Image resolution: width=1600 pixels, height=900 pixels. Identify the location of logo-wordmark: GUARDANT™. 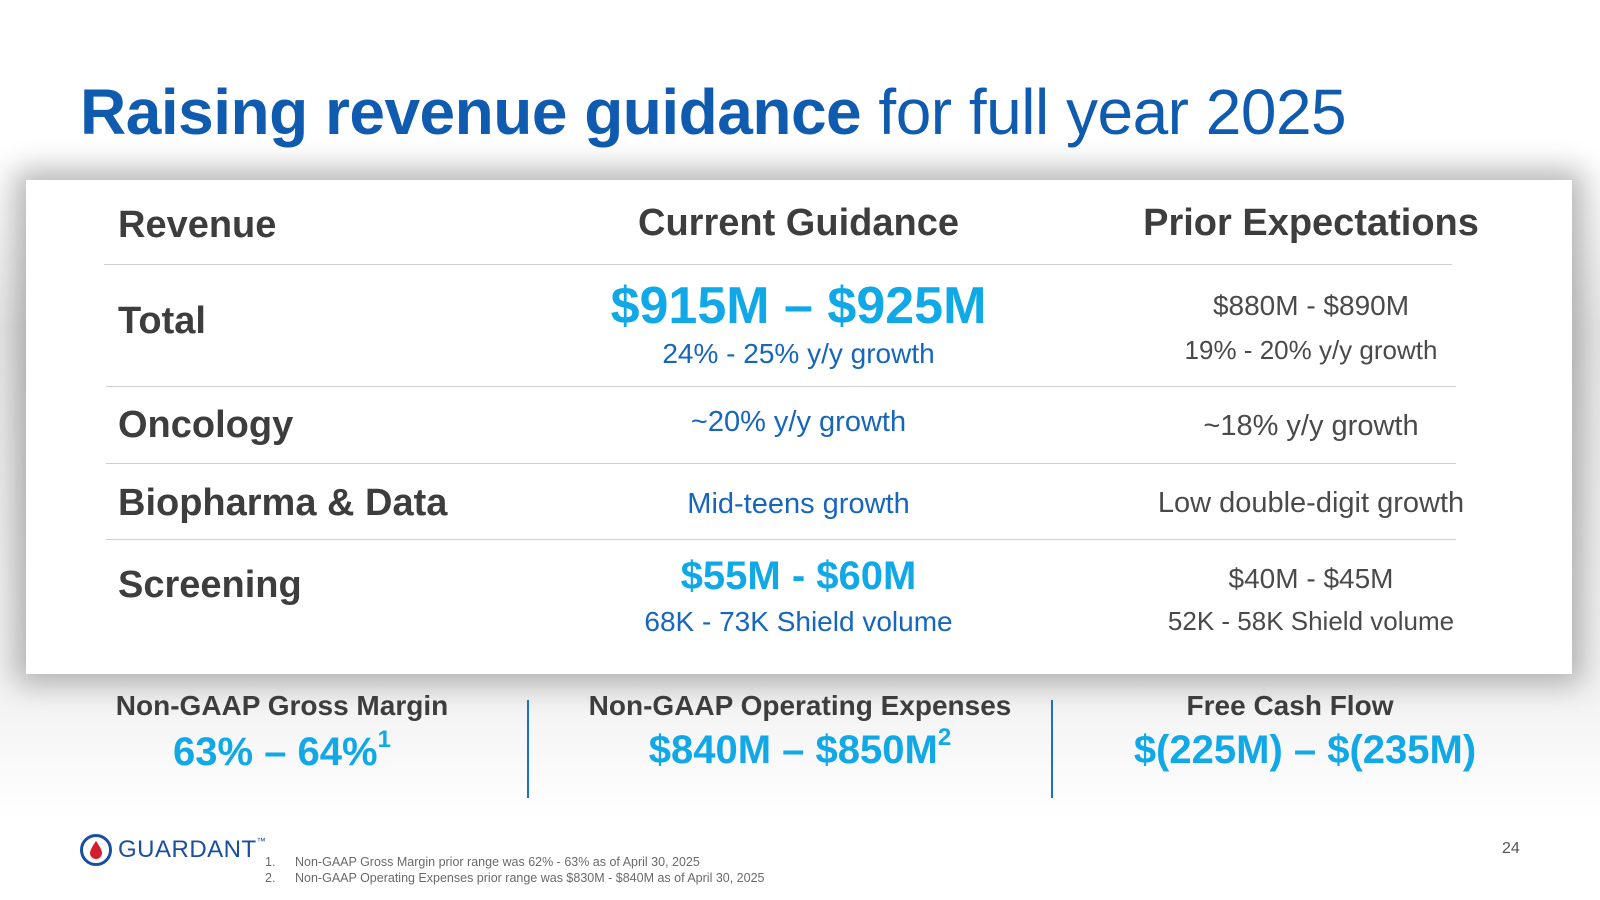
(192, 850).